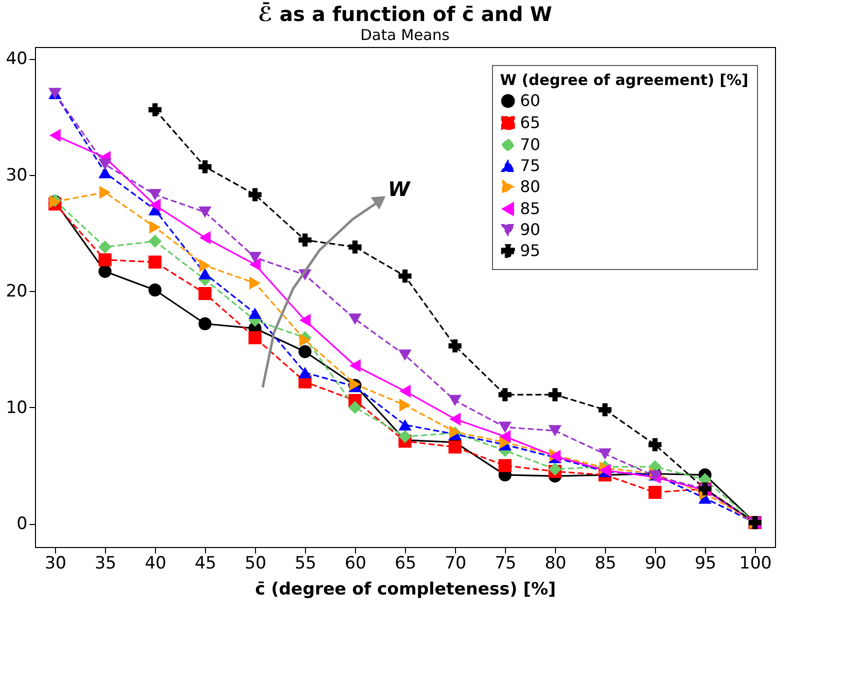 Image resolution: width=846 pixels, height=675 pixels. What do you see at coordinates (624, 80) in the screenshot?
I see `legend-title: W (degree of agreement) [%]` at bounding box center [624, 80].